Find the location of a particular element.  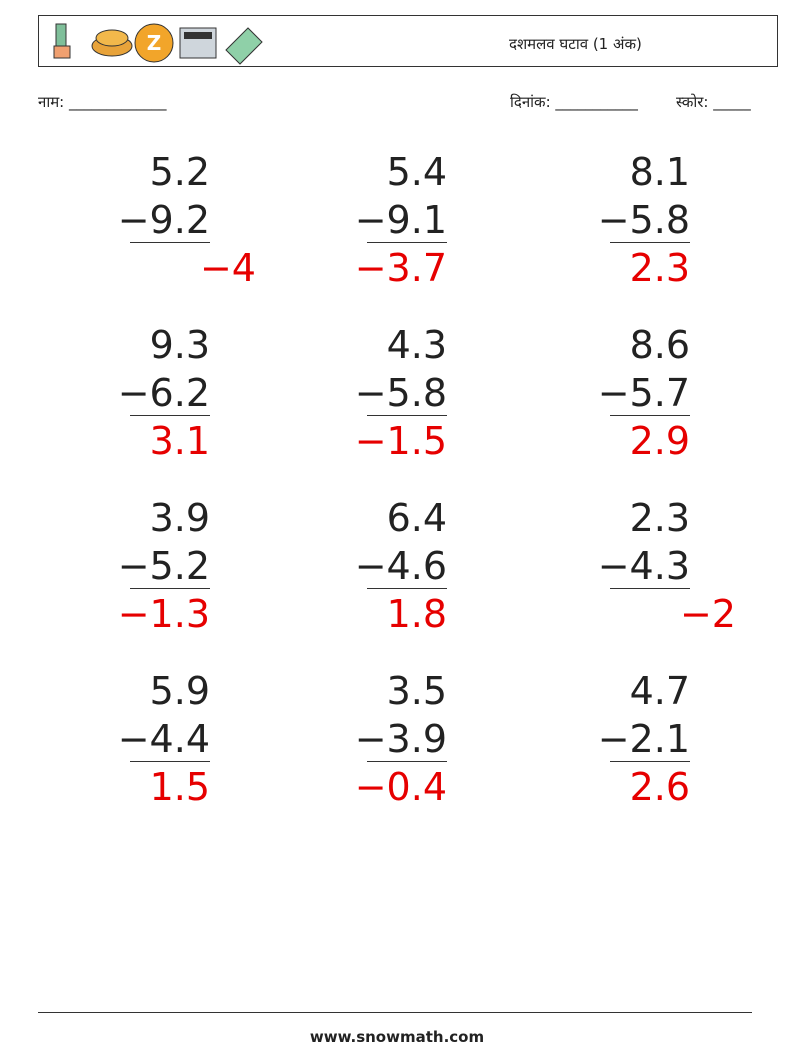

date-field: दिनांक: ___________ is located at coordinates (574, 102).